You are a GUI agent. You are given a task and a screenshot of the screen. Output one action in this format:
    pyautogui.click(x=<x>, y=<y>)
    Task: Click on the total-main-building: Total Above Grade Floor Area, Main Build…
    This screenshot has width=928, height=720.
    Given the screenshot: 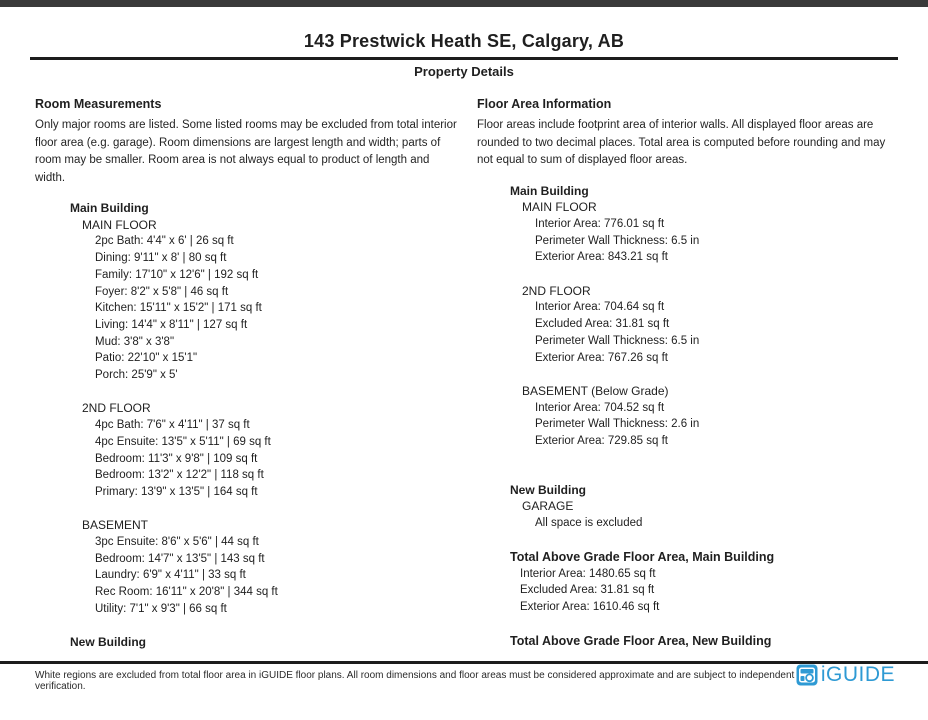 What is the action you would take?
    pyautogui.click(x=705, y=582)
    